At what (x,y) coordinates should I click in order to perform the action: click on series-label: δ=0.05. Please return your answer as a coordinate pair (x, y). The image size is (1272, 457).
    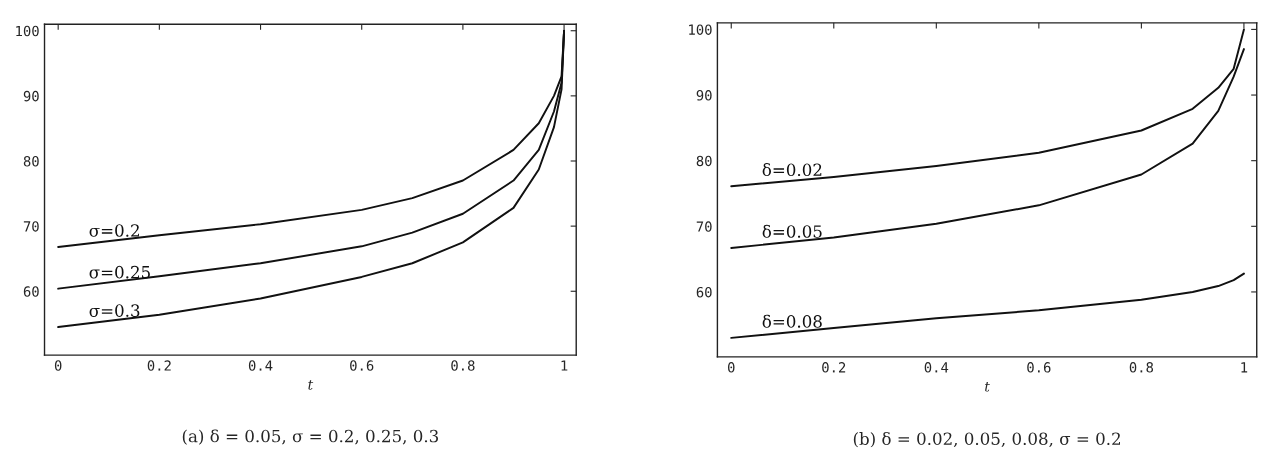
    Looking at the image, I should click on (792, 231).